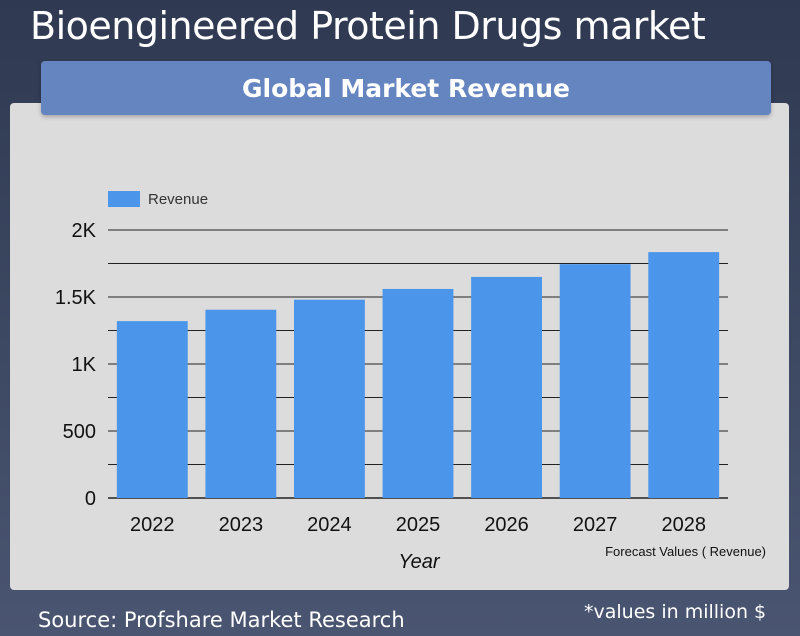 The image size is (800, 636). Describe the element at coordinates (124, 199) in the screenshot. I see `legend-swatch-revenue` at that location.